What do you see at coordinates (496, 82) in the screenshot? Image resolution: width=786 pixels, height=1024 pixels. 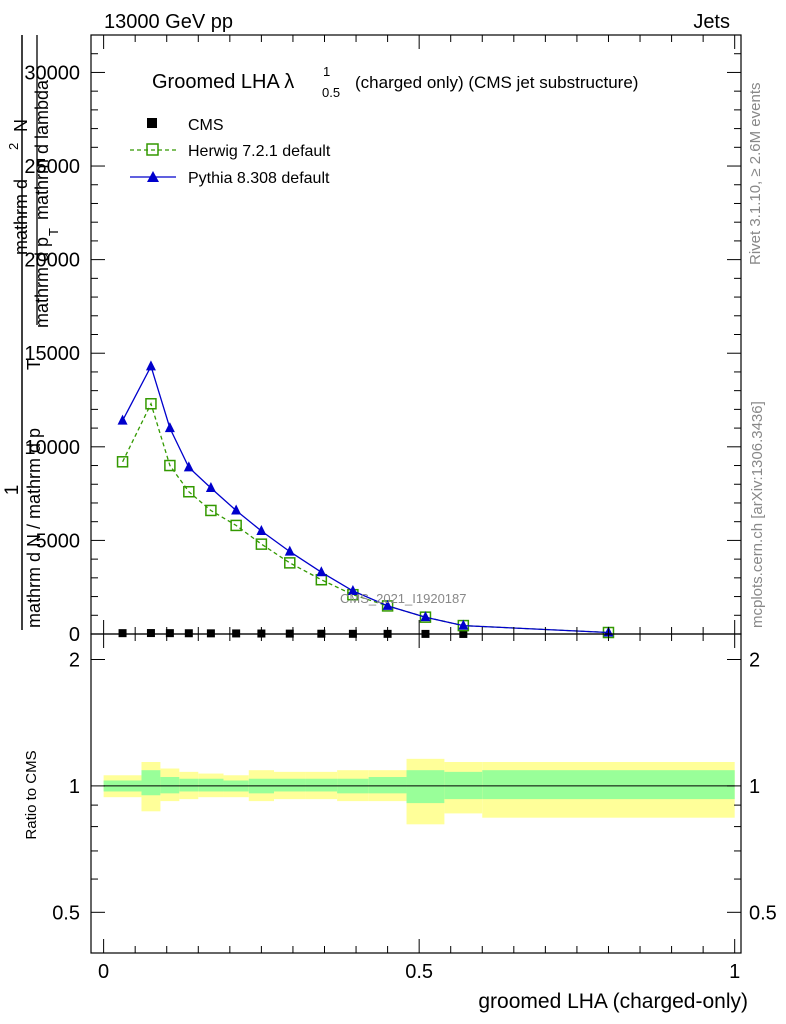 I see `title-suffix: (charged only) (CMS jet substructure)` at bounding box center [496, 82].